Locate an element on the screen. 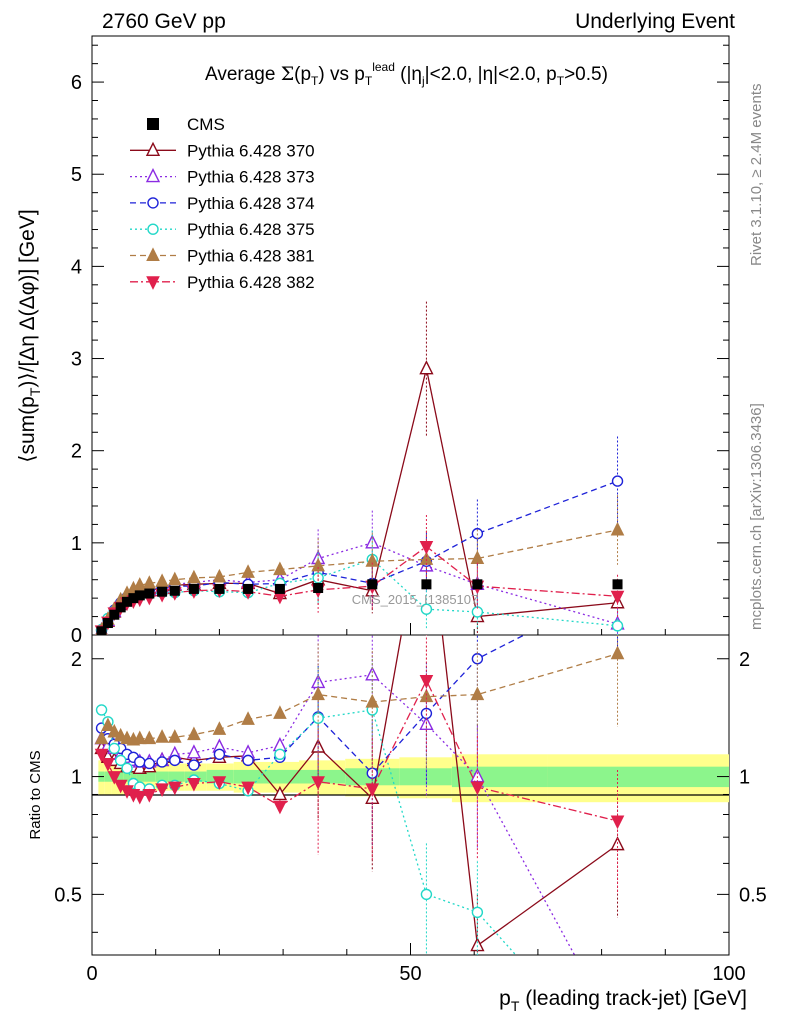  y-tick-label: 3 is located at coordinates (76, 360).